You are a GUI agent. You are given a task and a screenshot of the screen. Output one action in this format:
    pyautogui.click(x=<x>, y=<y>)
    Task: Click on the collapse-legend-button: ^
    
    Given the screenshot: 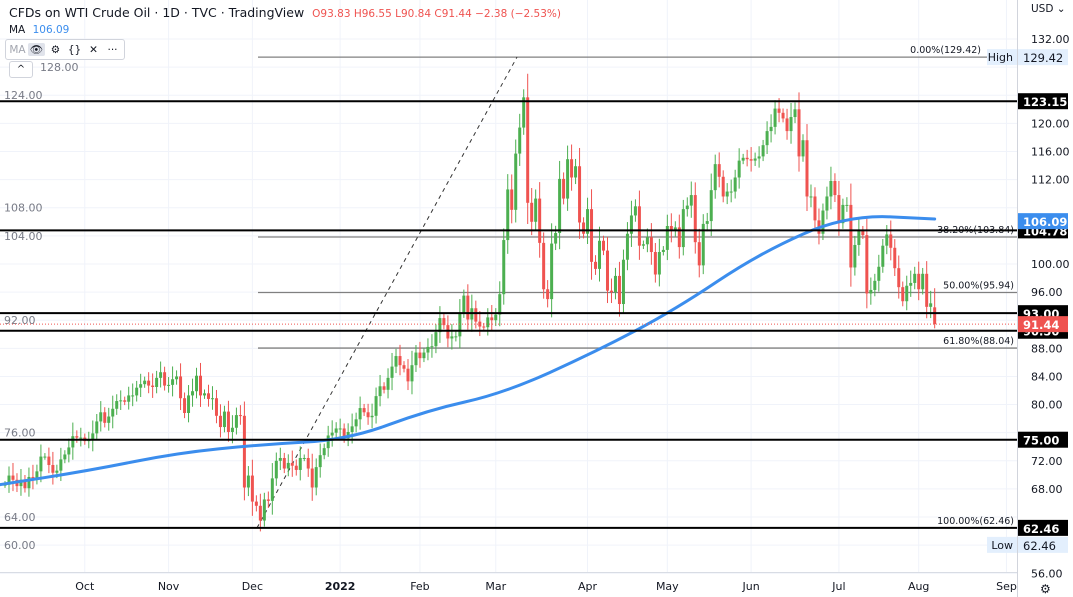 What is the action you would take?
    pyautogui.click(x=21, y=69)
    